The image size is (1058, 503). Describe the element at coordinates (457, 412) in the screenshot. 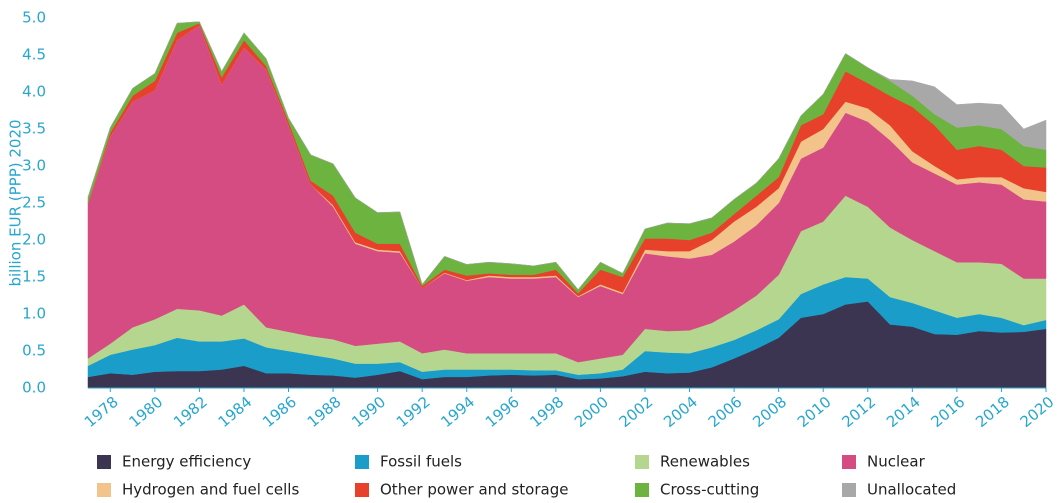

I see `x-tick-label: 1994` at that location.